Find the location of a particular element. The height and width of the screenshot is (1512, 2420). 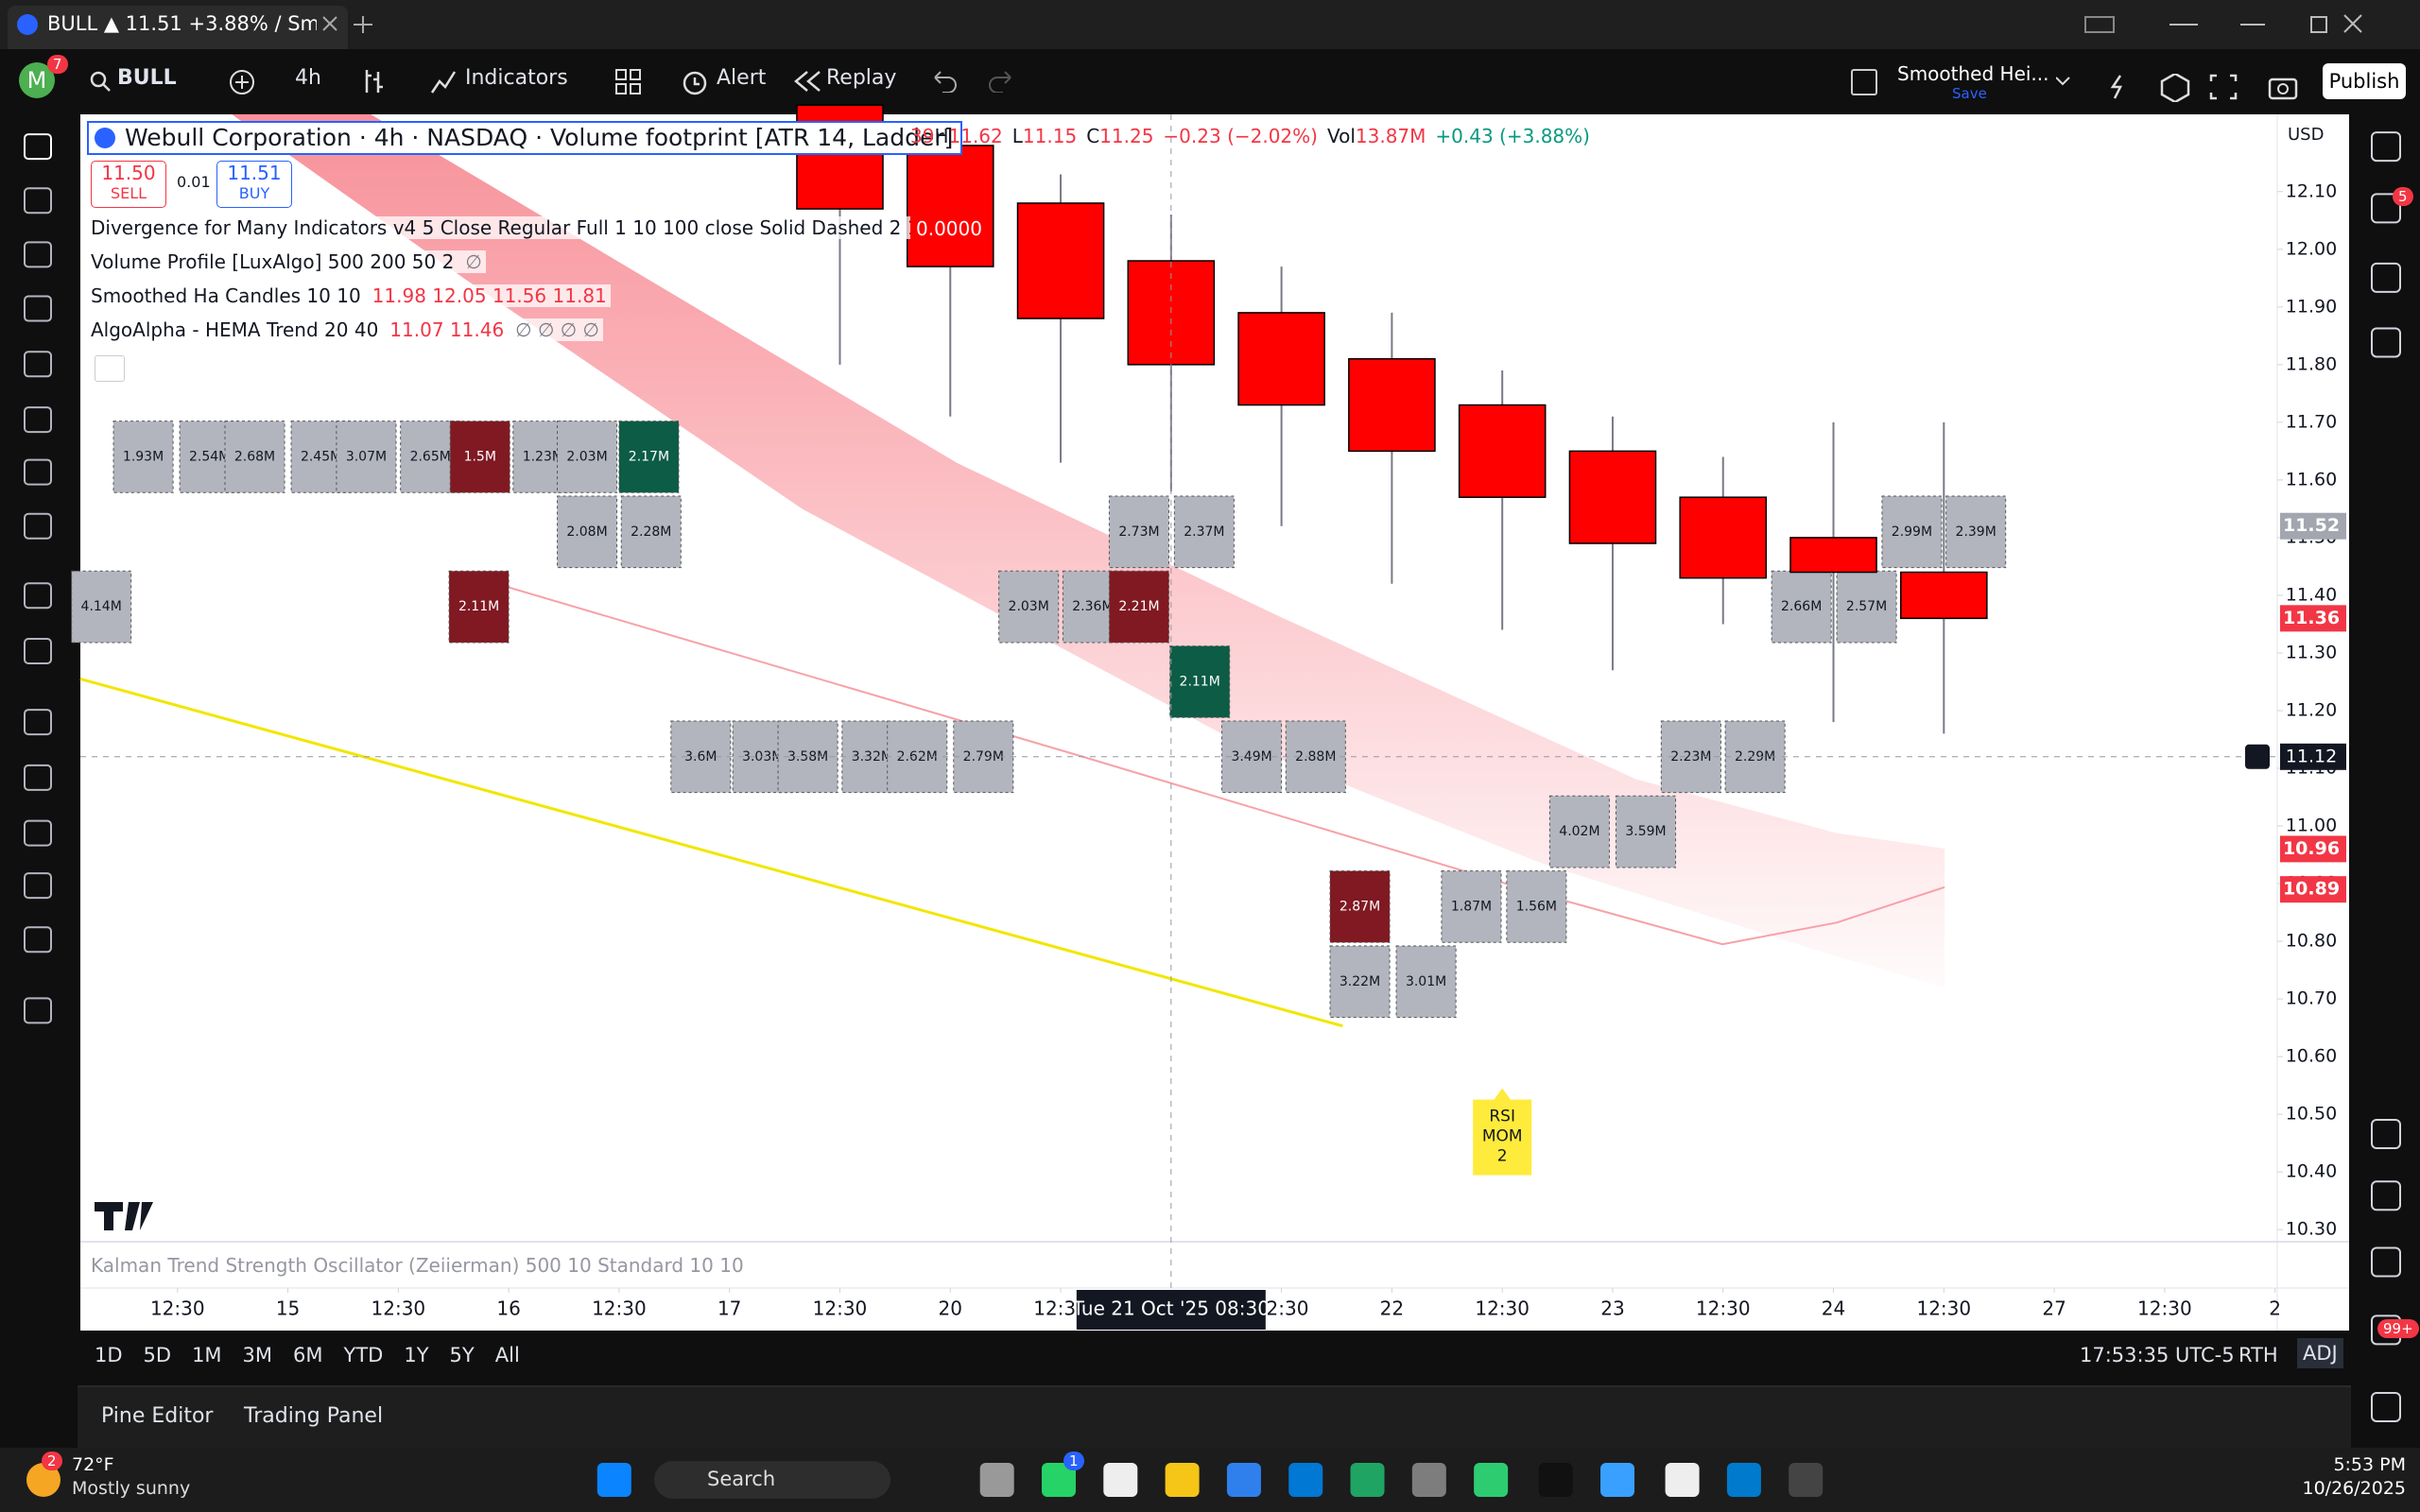

ohlc-change: −0.23 (−2.02%) is located at coordinates (1240, 136).